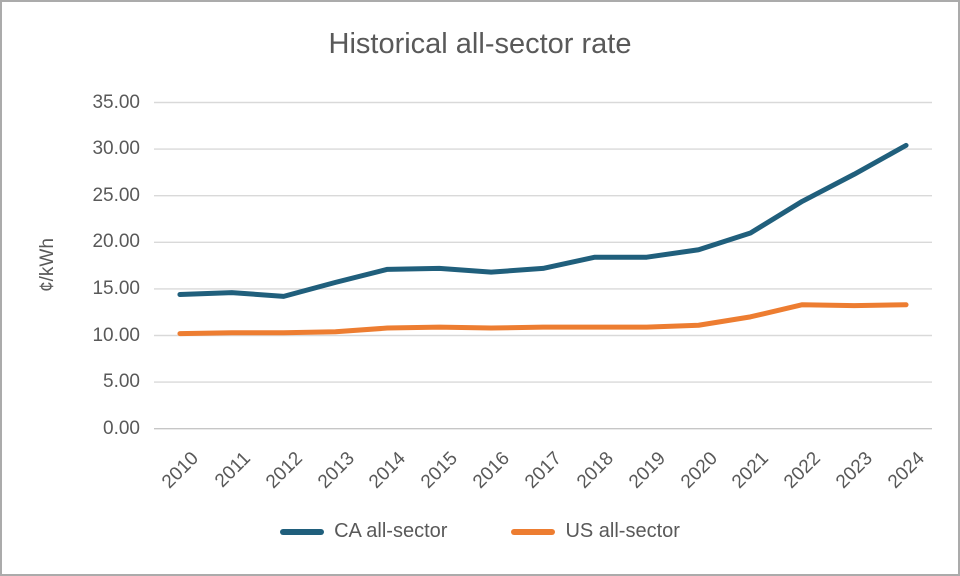 The width and height of the screenshot is (960, 576). What do you see at coordinates (543, 319) in the screenshot?
I see `us-all-sector-line` at bounding box center [543, 319].